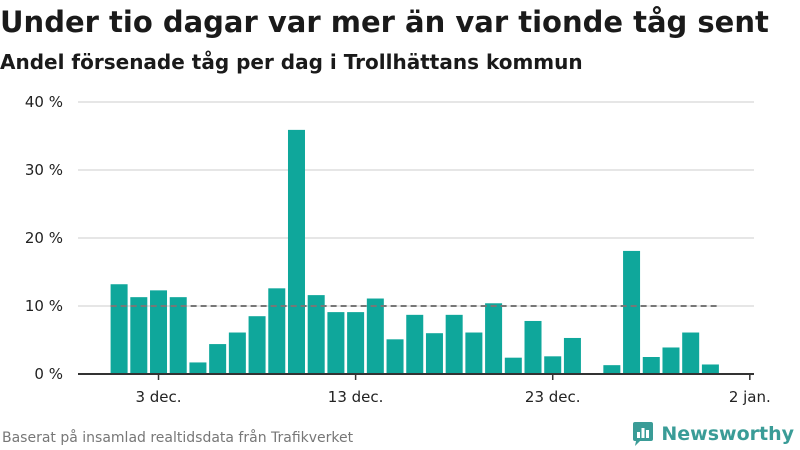 The width and height of the screenshot is (800, 450). I want to click on bar: 10 dec.: 35.9 %, so click(296, 251).